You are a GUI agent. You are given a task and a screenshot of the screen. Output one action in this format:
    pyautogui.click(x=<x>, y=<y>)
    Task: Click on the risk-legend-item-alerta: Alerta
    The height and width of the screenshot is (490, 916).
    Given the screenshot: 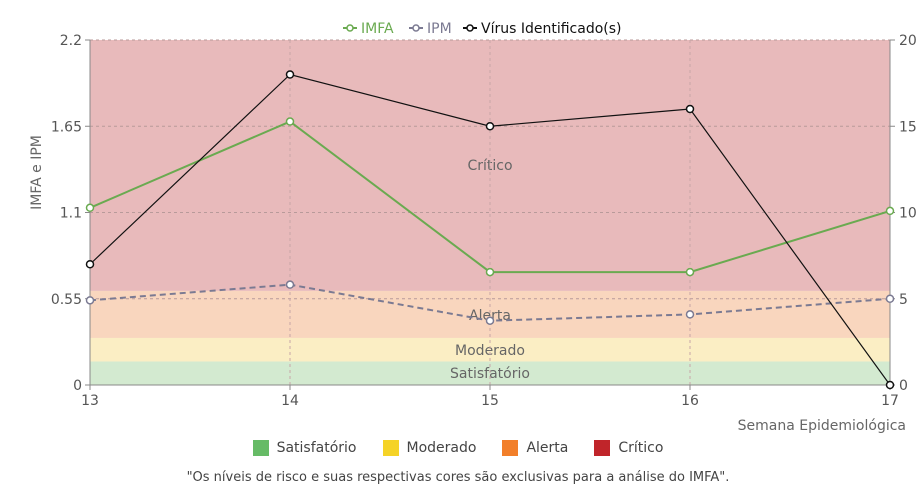 What is the action you would take?
    pyautogui.click(x=535, y=448)
    